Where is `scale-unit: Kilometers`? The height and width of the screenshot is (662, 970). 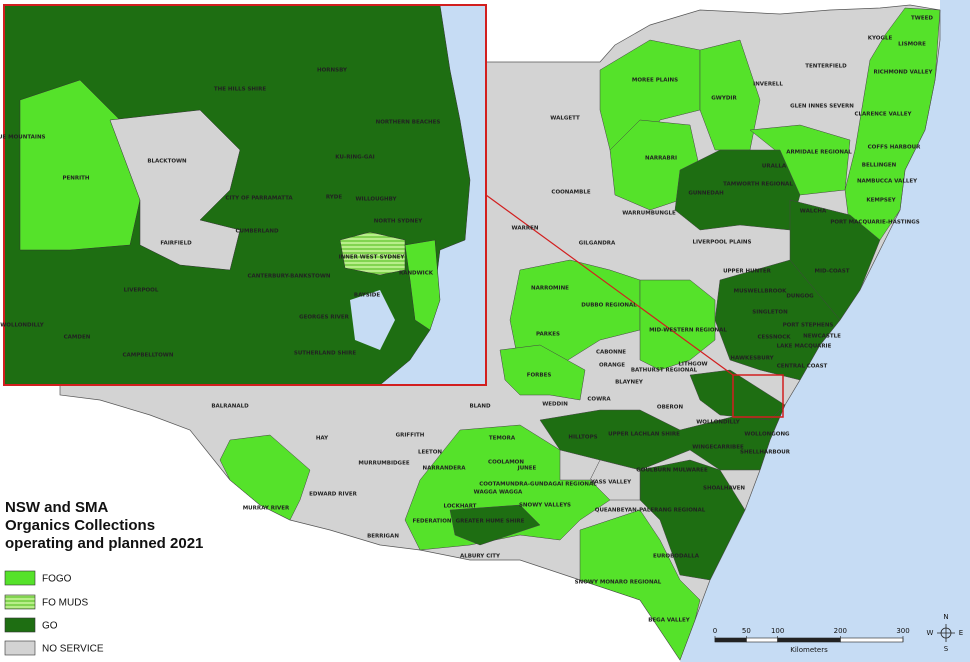 scale-unit: Kilometers is located at coordinates (809, 650).